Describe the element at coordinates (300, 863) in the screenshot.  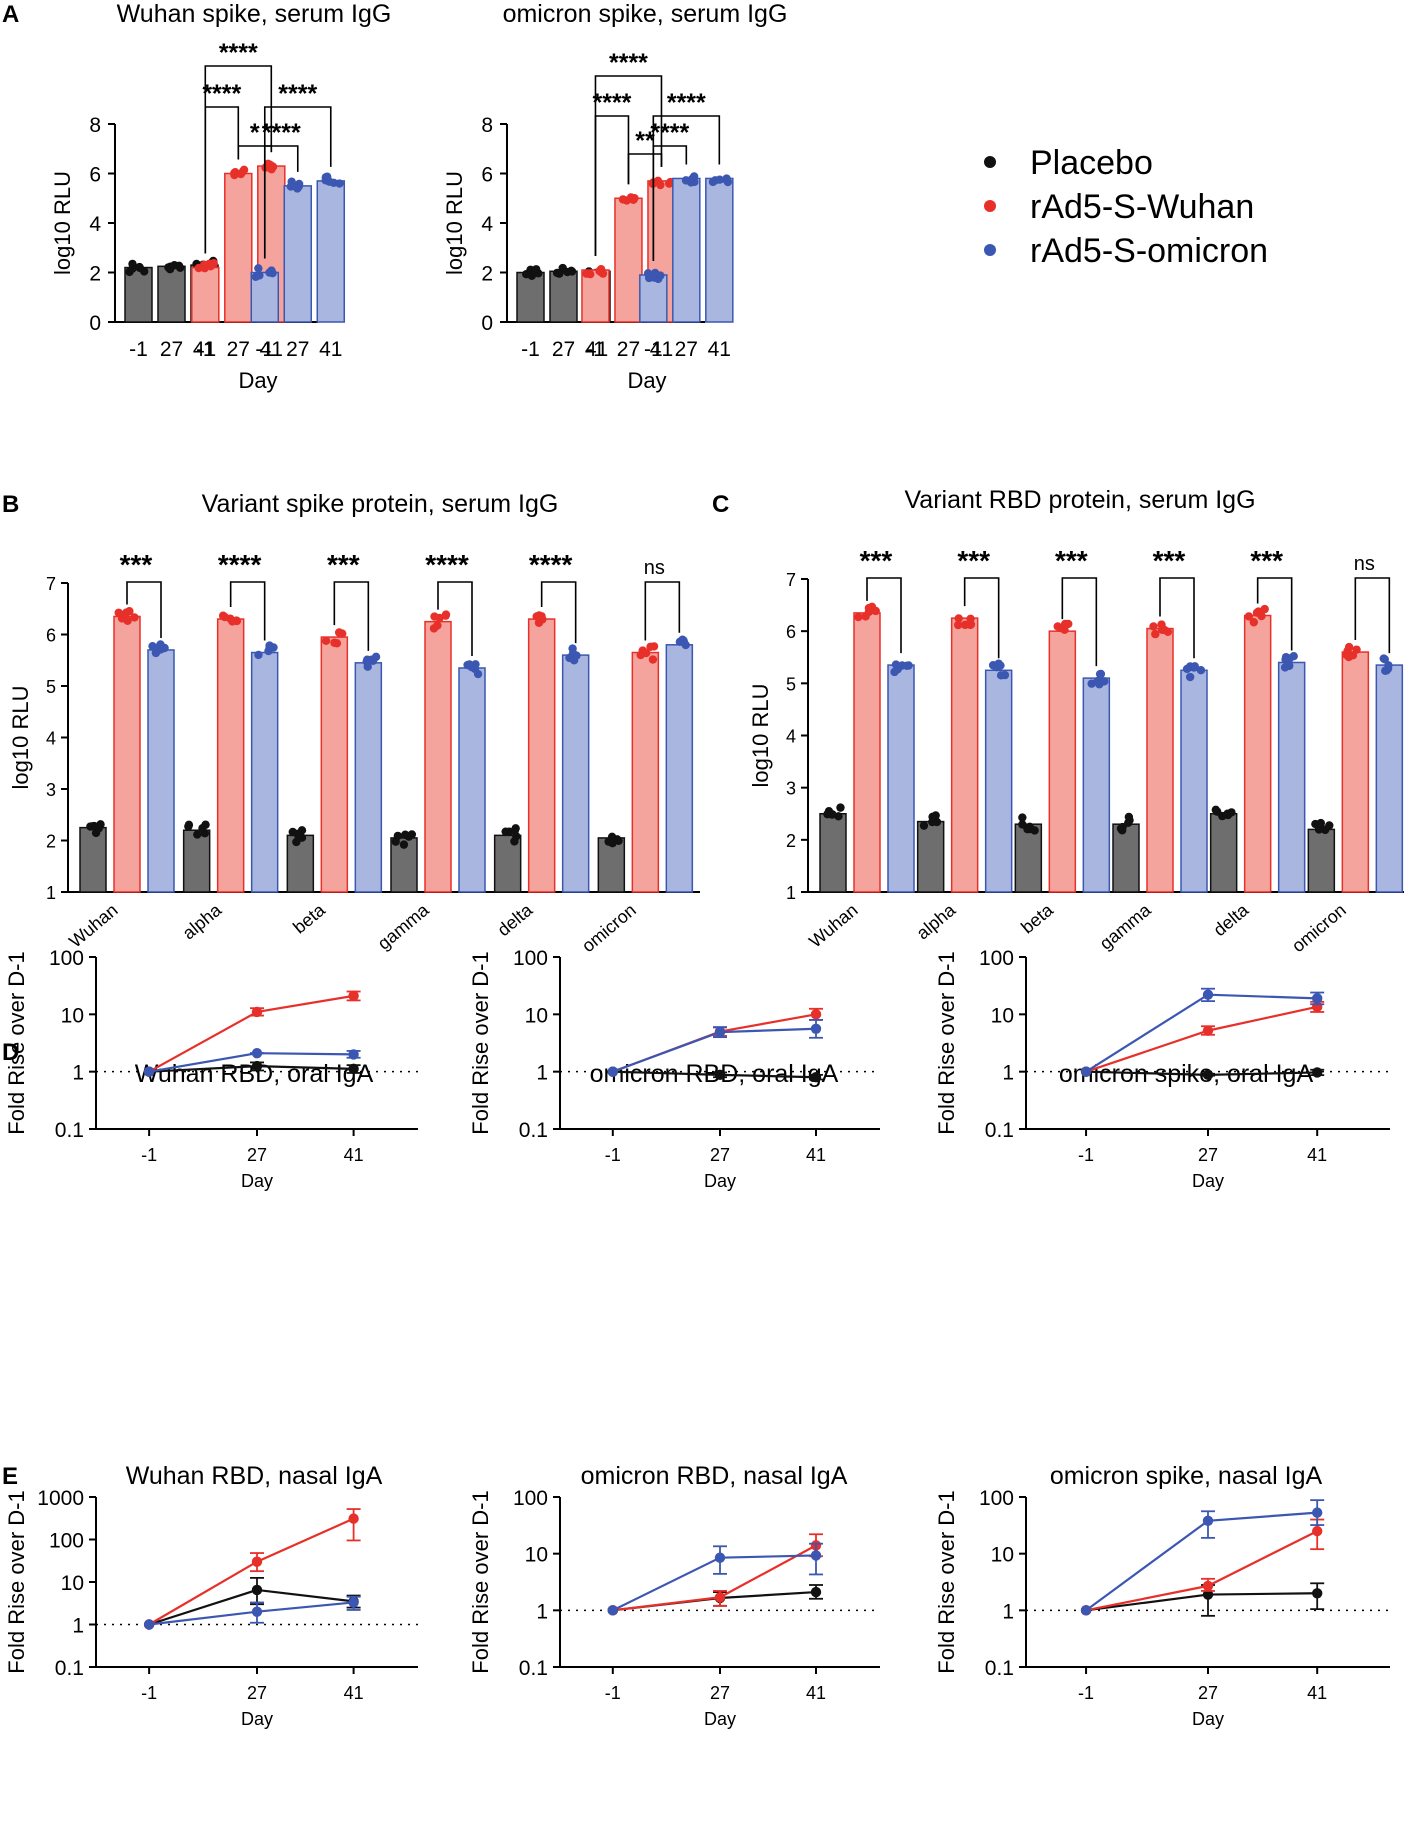
I see `bar-placebo-beta` at that location.